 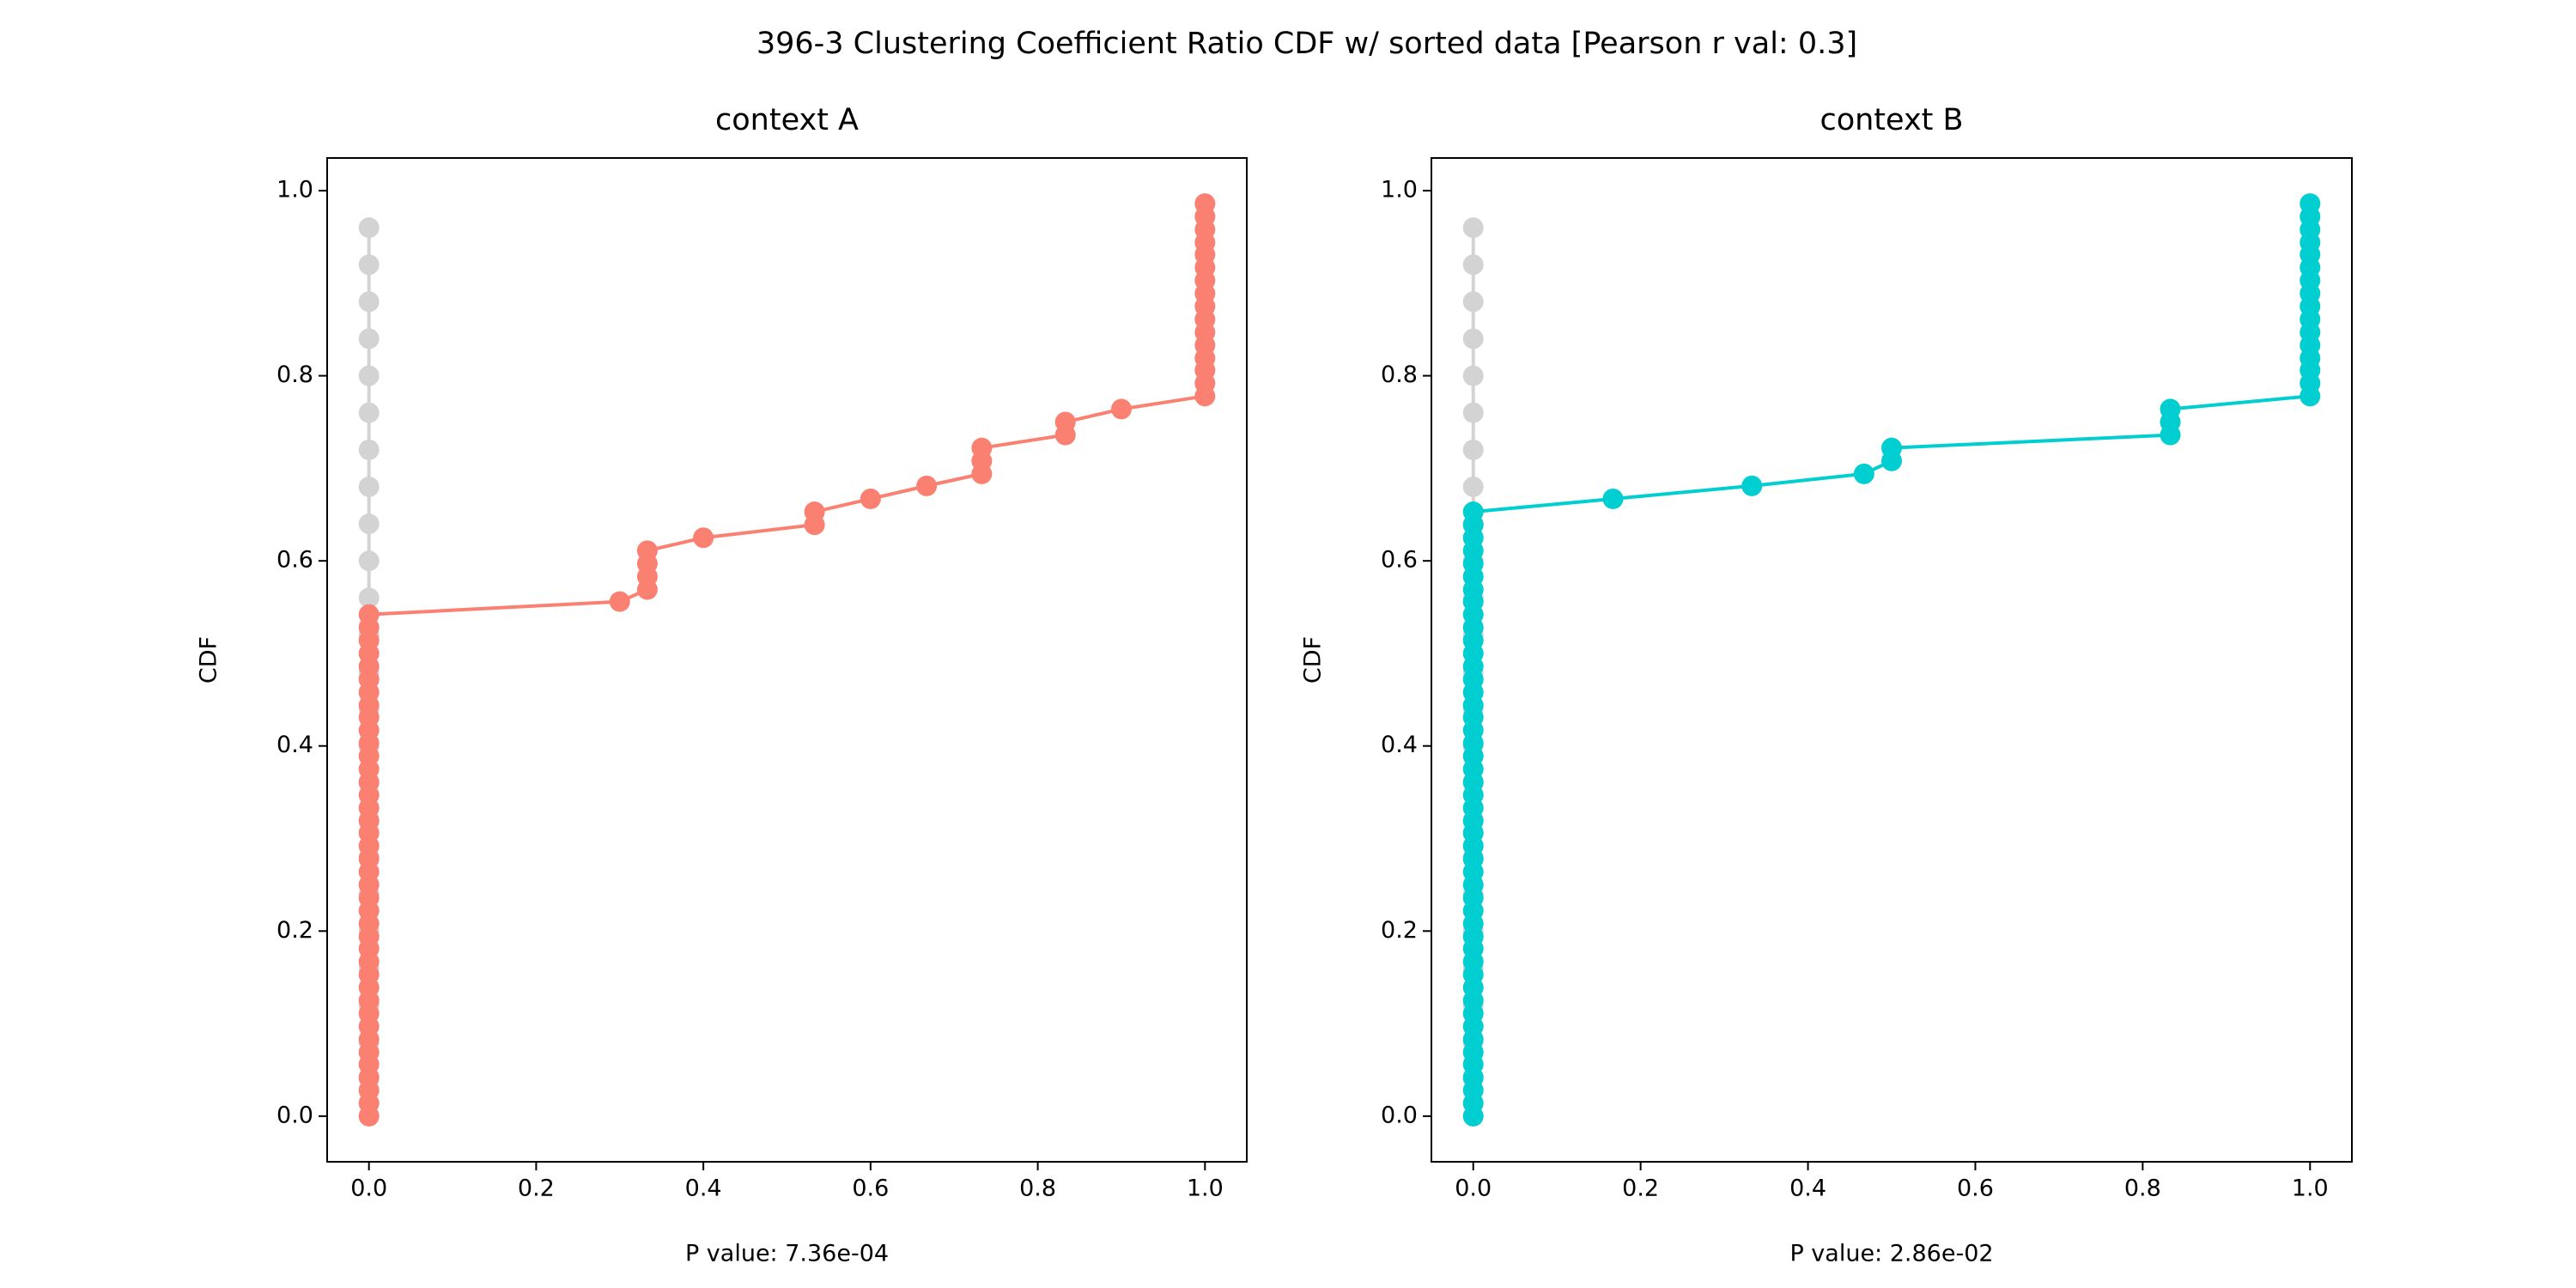 I want to click on axes-title: context A, so click(x=787, y=120).